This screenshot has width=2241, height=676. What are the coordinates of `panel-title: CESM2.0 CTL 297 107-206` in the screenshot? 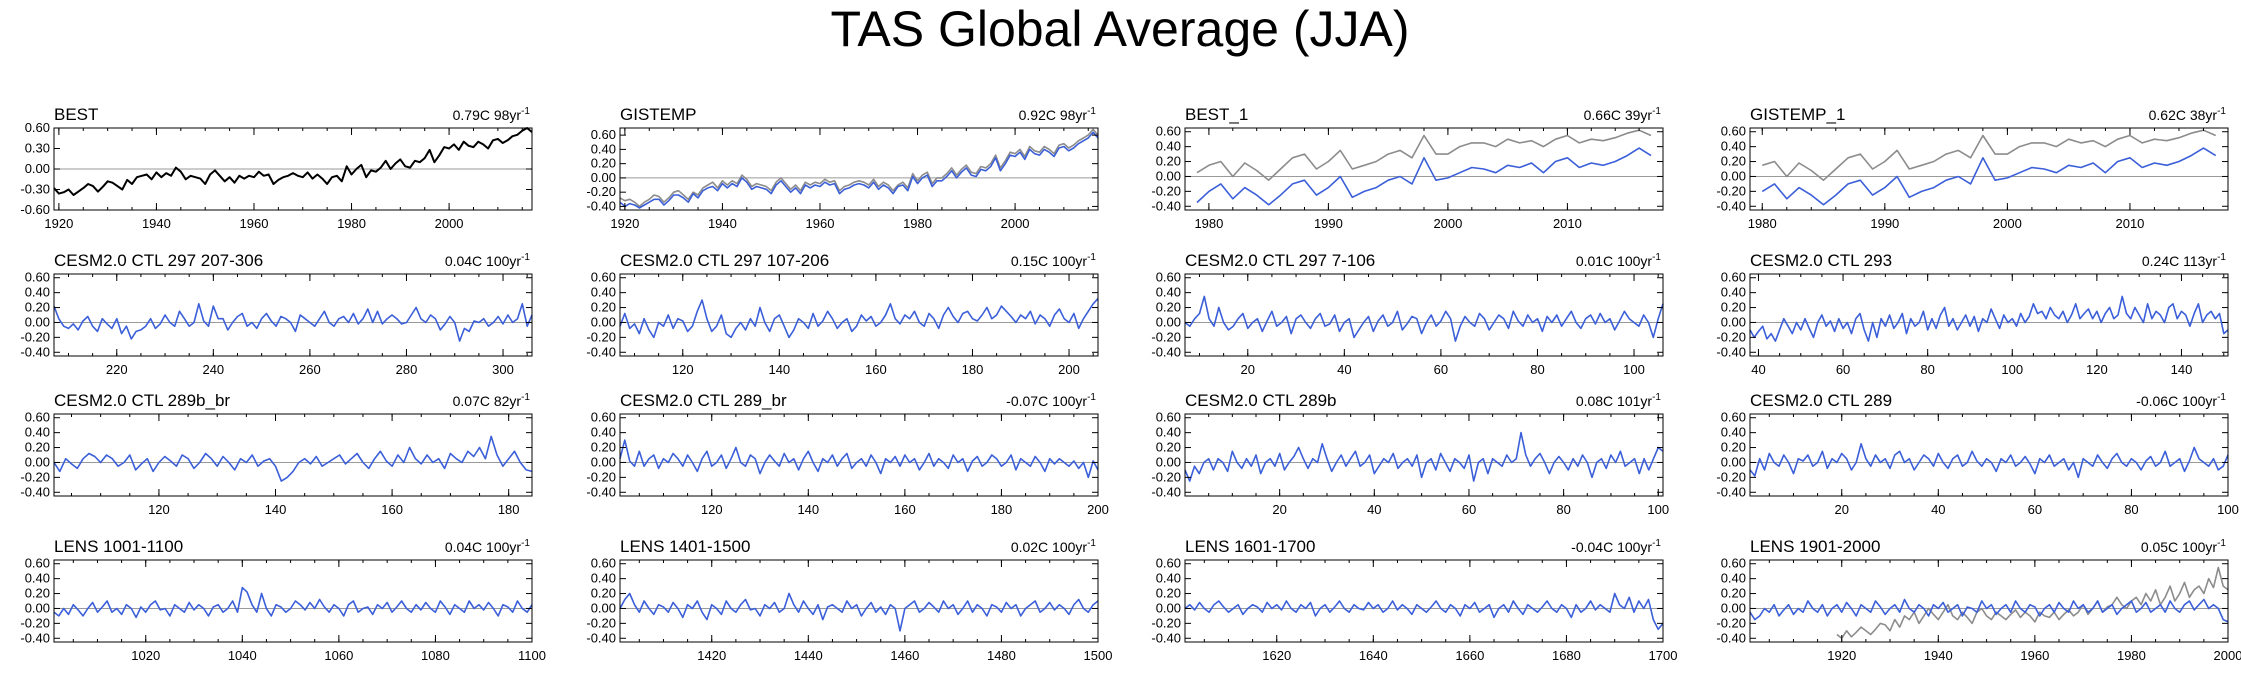 It's located at (724, 260).